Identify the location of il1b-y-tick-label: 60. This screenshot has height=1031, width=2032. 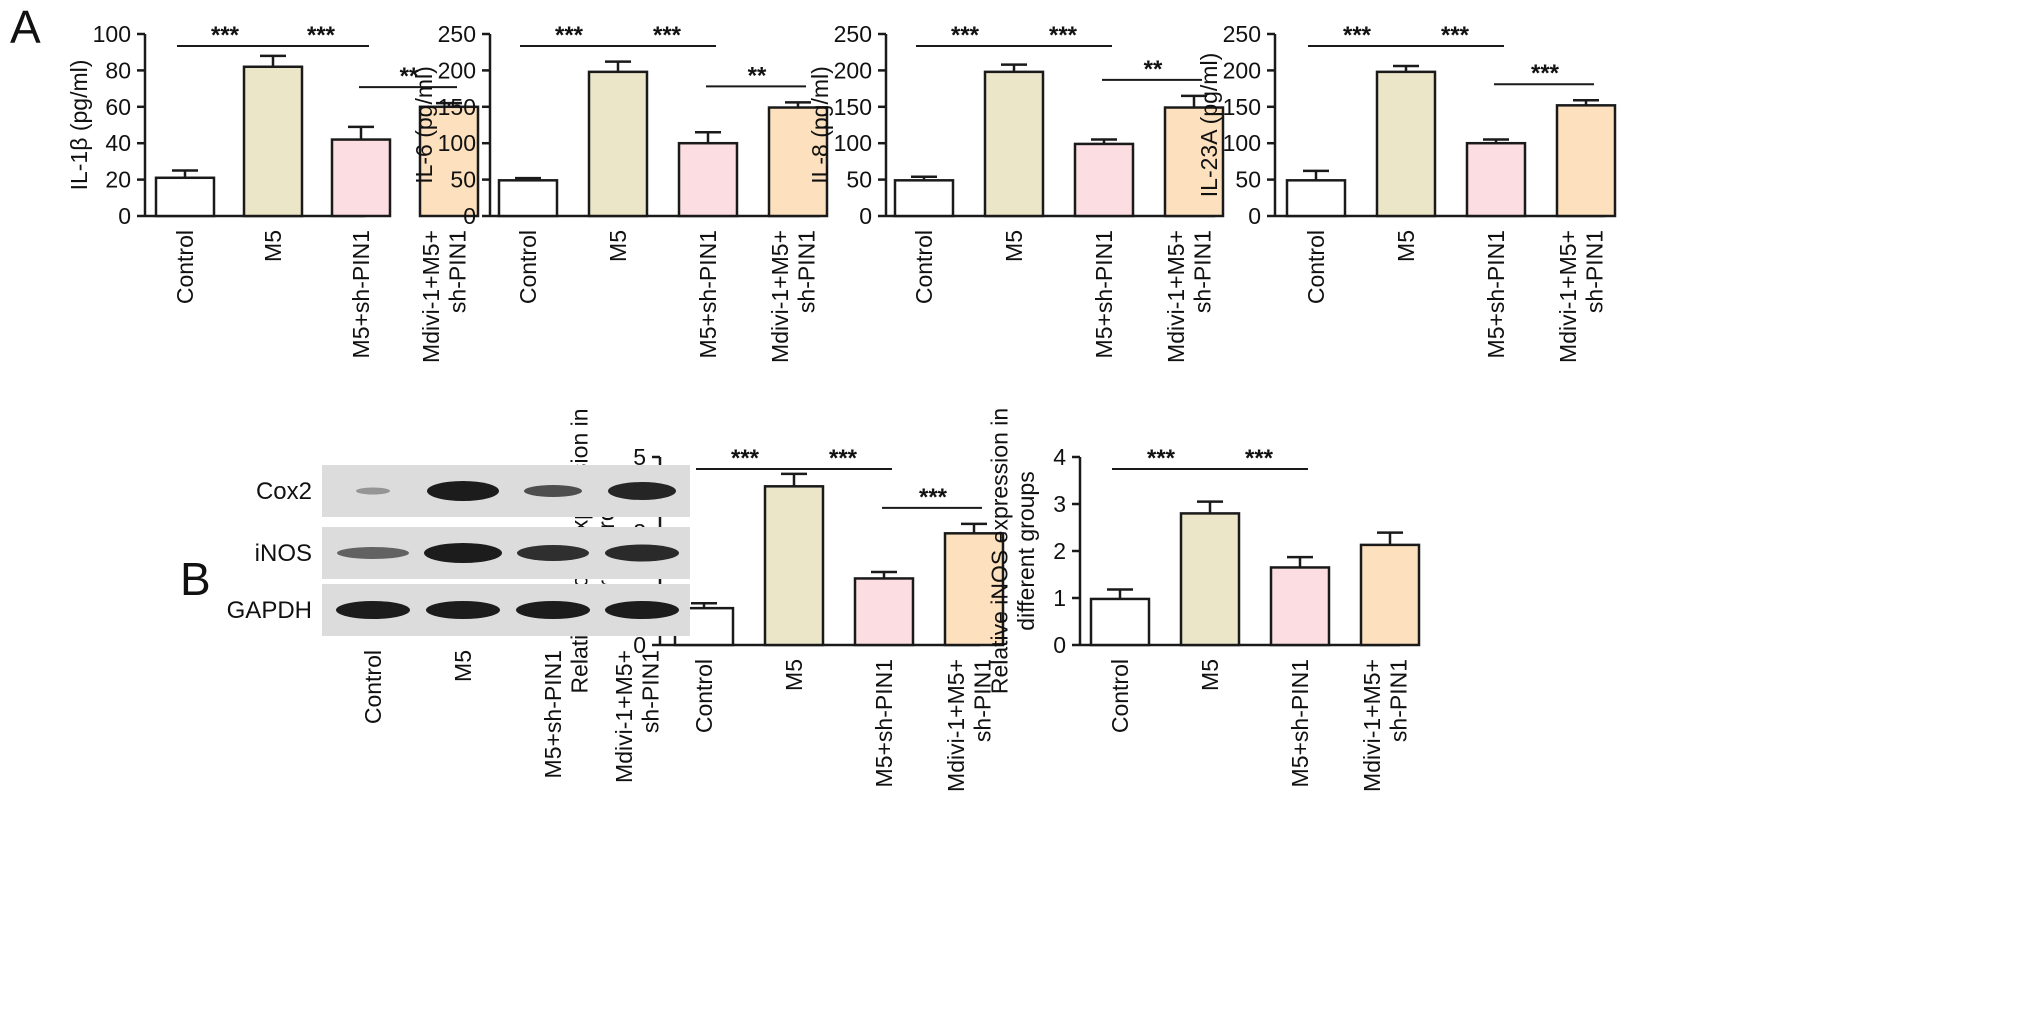
(118, 107).